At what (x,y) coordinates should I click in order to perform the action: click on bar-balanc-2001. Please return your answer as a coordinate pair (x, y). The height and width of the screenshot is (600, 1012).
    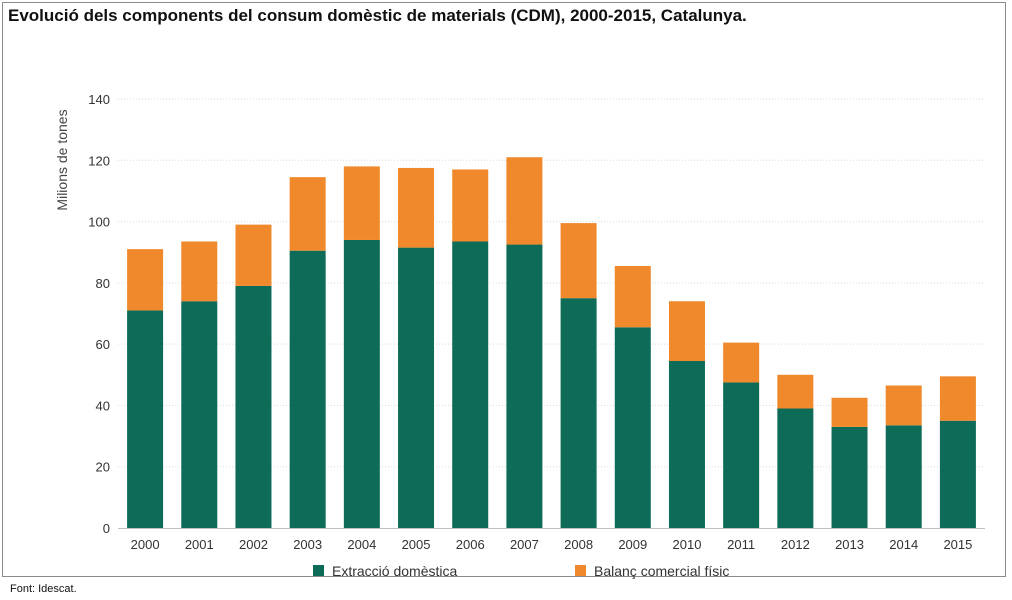
    Looking at the image, I should click on (199, 271).